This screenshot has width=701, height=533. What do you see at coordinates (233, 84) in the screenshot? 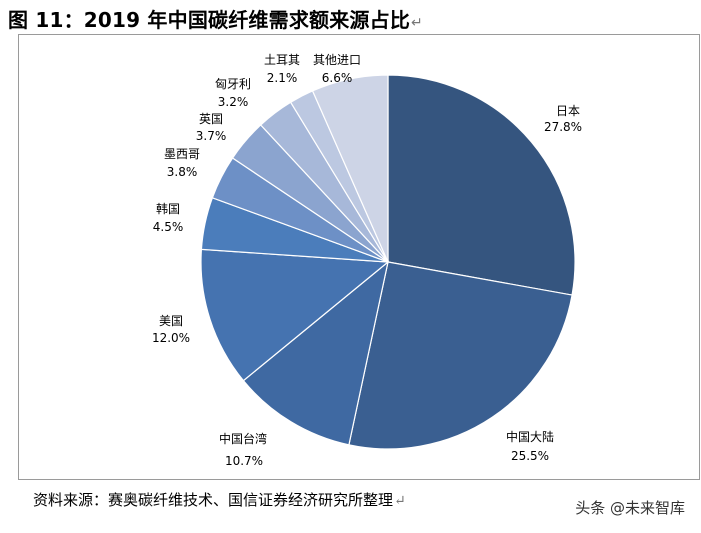
I see `slice-label-name-8: 匈牙利` at bounding box center [233, 84].